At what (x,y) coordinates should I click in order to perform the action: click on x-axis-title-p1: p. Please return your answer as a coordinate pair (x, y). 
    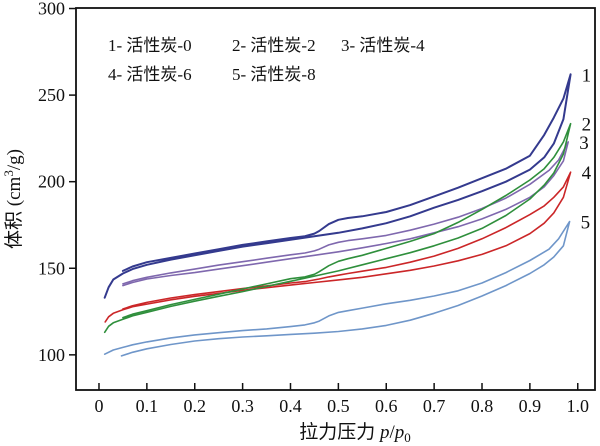
    Looking at the image, I should click on (384, 432).